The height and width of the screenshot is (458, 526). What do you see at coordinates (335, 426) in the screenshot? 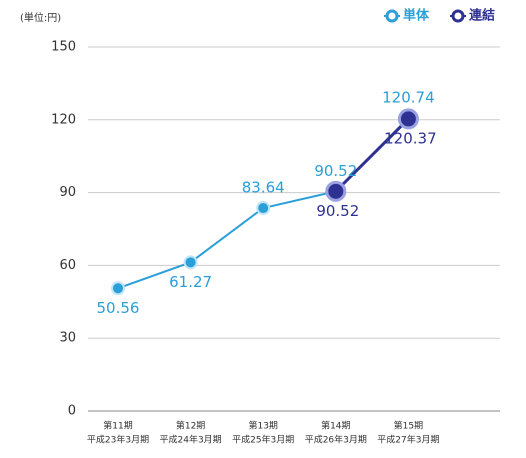
I see `x-tick-label: 第14期` at bounding box center [335, 426].